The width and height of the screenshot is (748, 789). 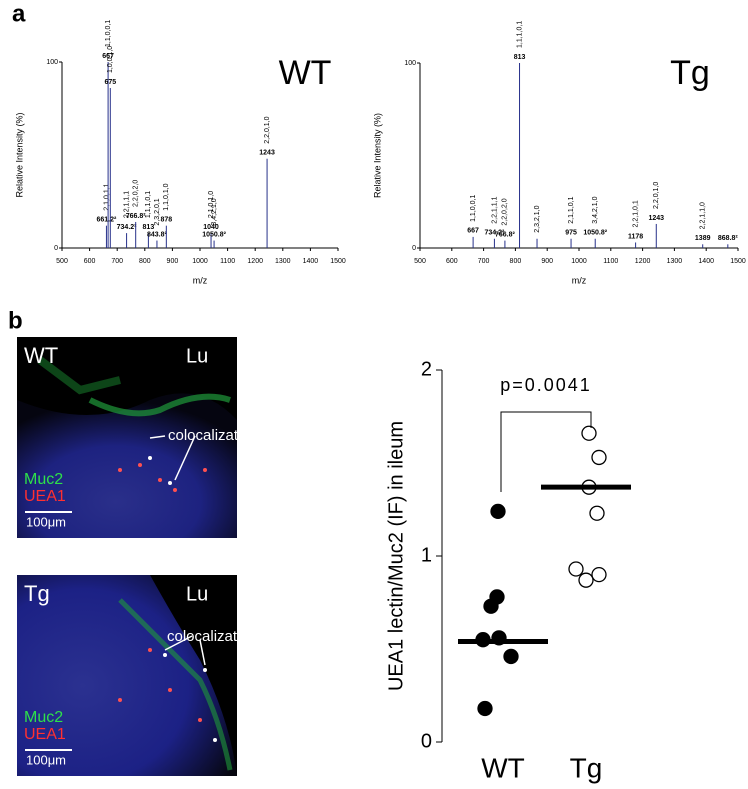 What do you see at coordinates (546, 451) in the screenshot?
I see `significance-bracket` at bounding box center [546, 451].